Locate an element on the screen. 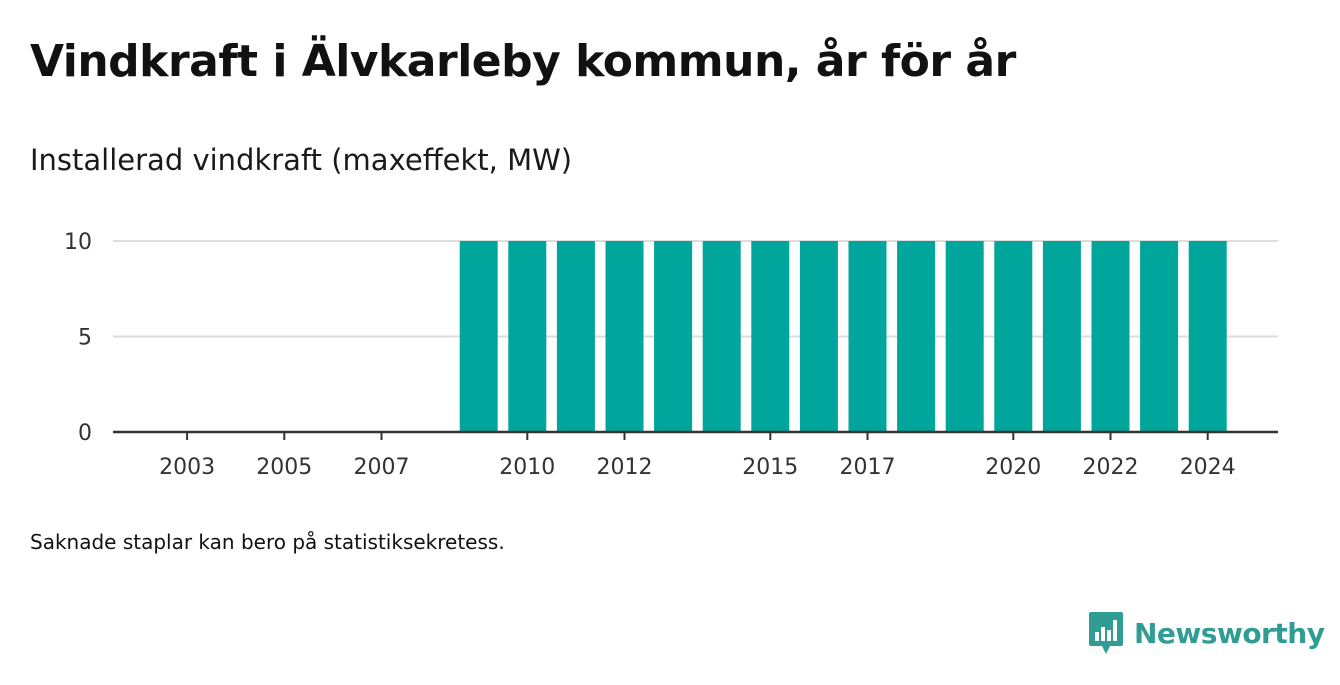  x-tick-label: 2017 is located at coordinates (868, 467).